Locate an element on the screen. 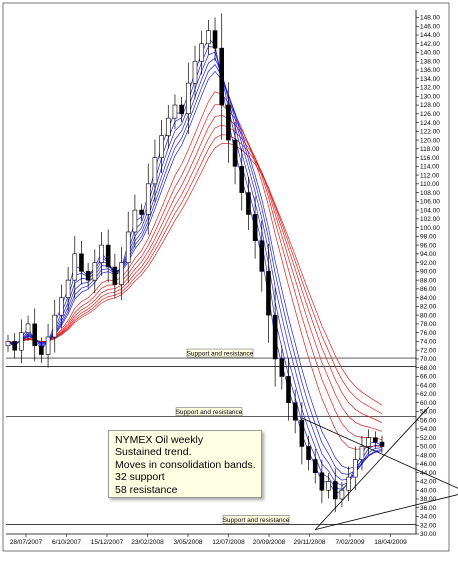 Image resolution: width=458 pixels, height=561 pixels. note-line-4: 32 support is located at coordinates (140, 477).